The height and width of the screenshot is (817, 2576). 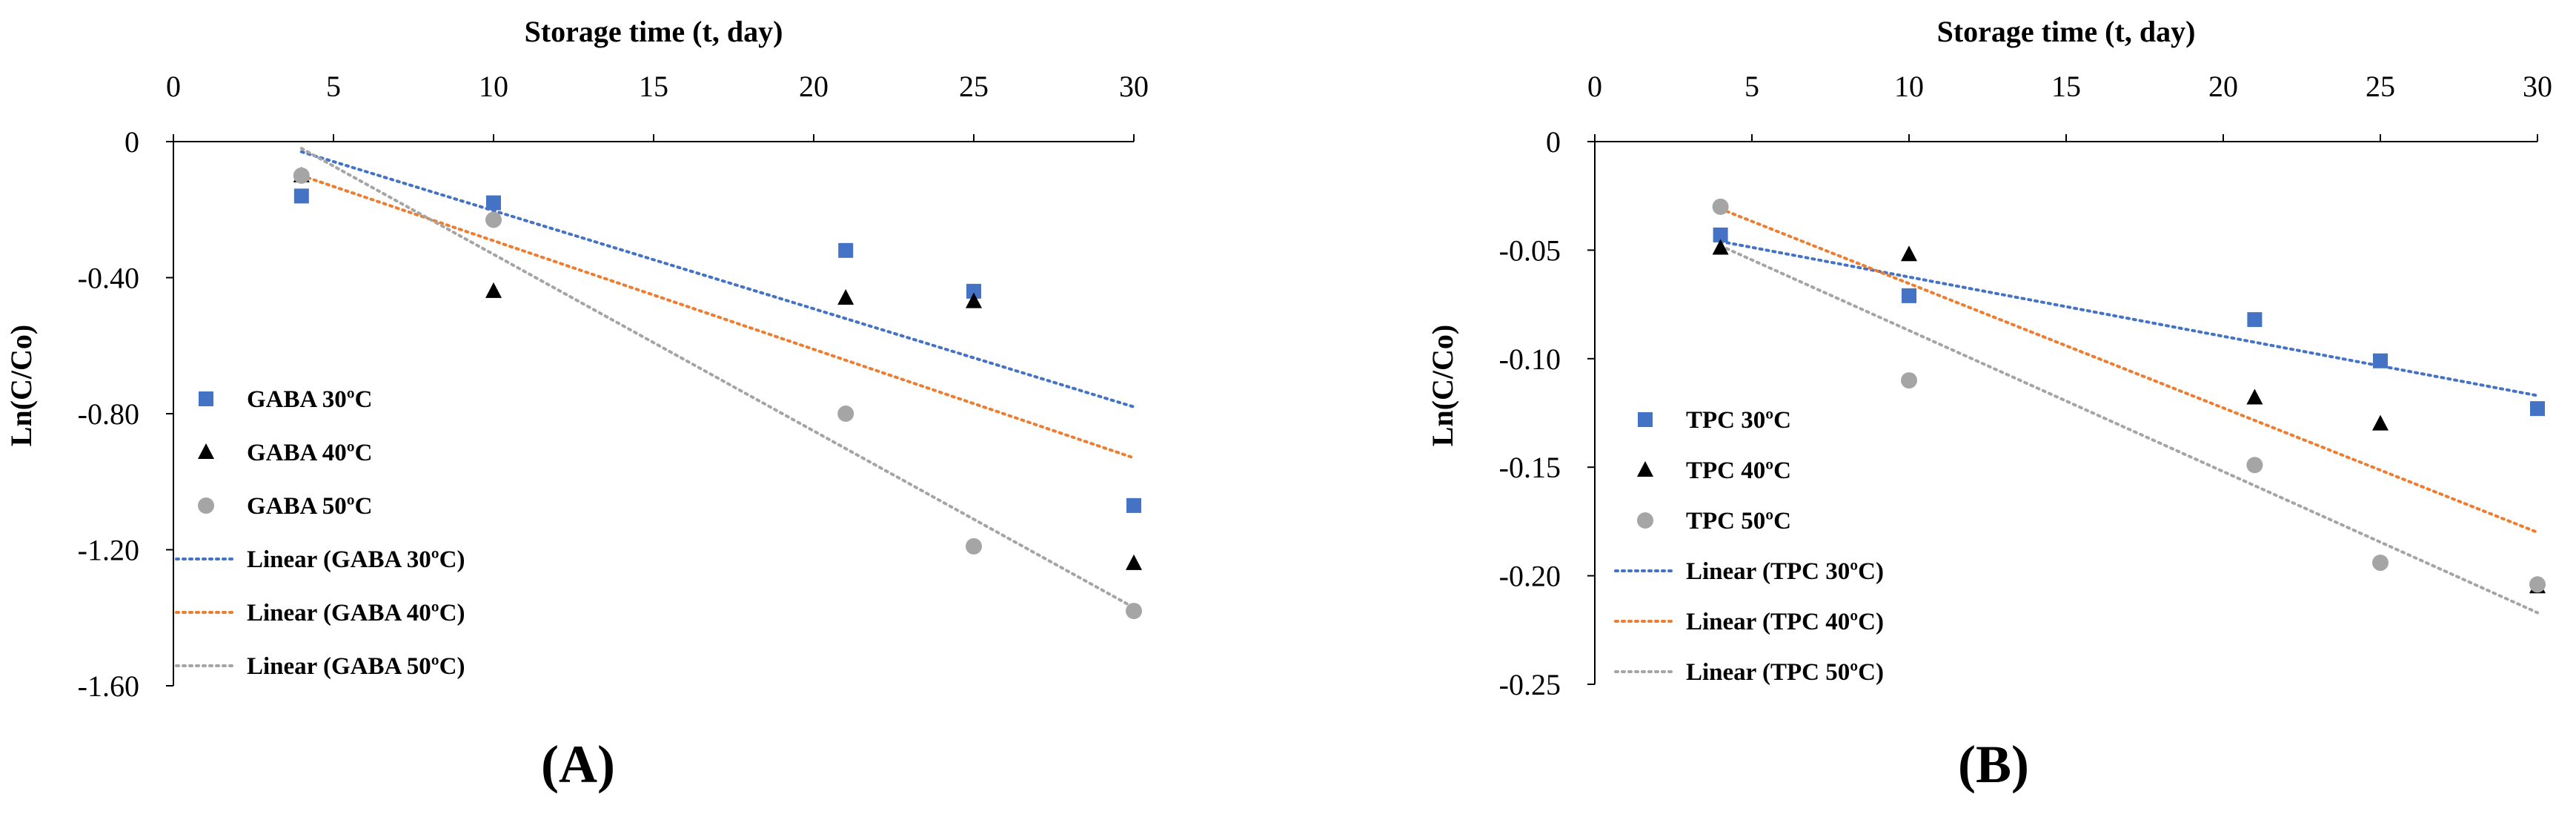 I want to click on legend-label: Linear (TPC 40ºC), so click(x=1785, y=622).